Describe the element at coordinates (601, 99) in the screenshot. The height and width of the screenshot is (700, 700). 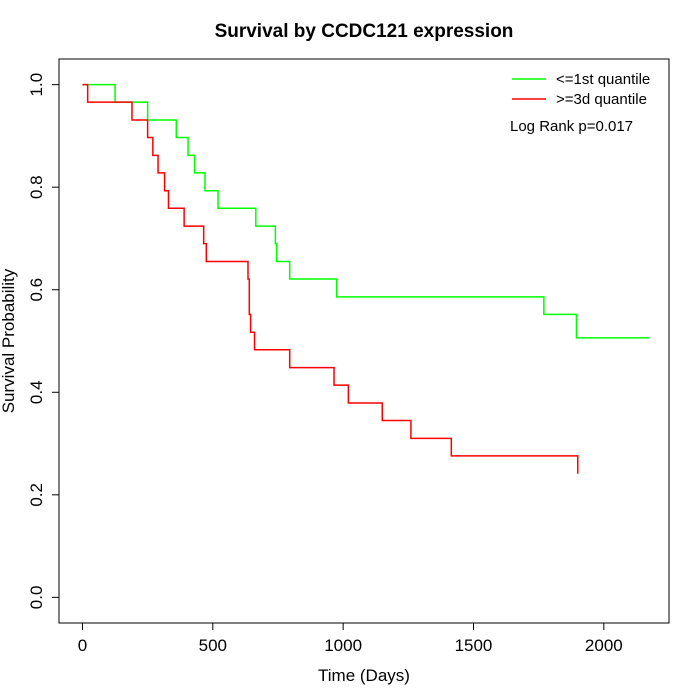
I see `legend-label-2: >=3d quantile` at that location.